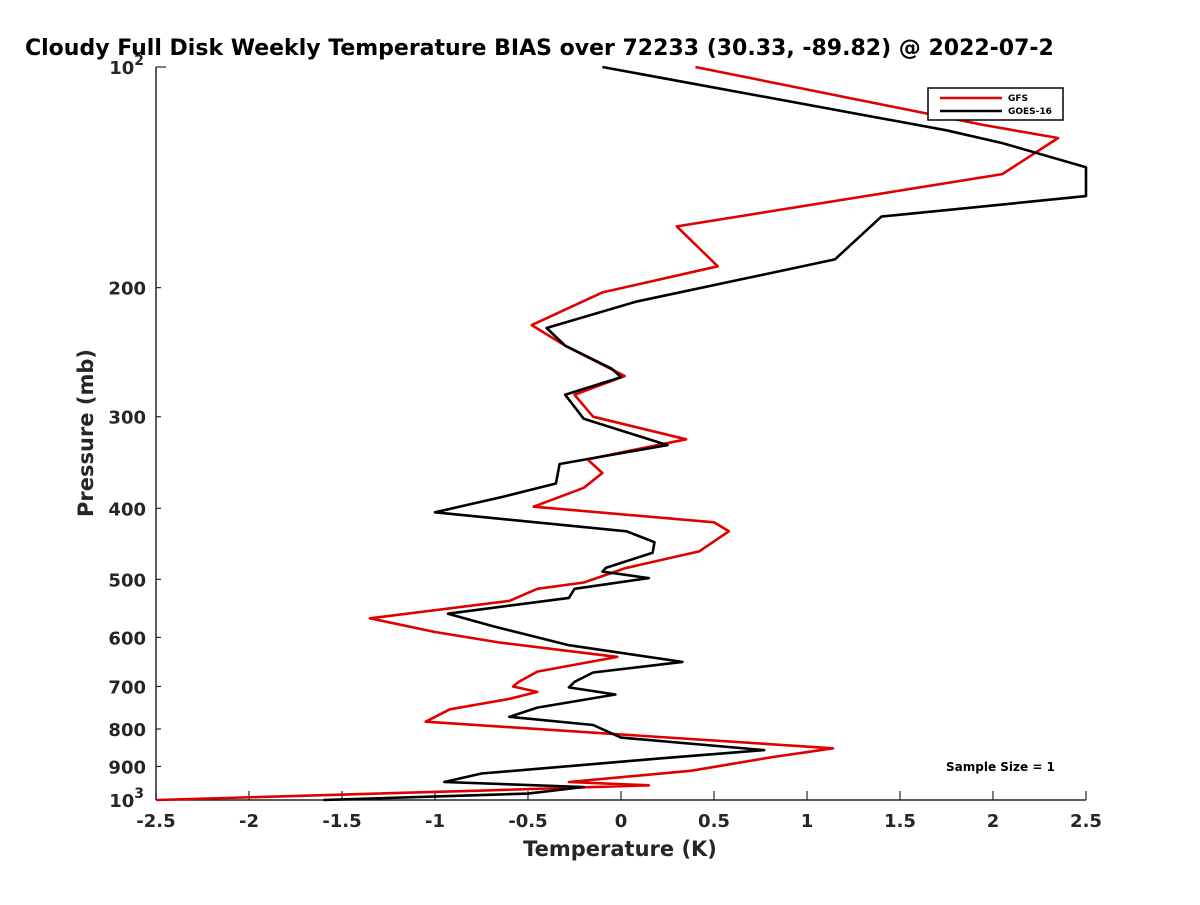  Describe the element at coordinates (127, 580) in the screenshot. I see `y-tick-label: 500` at that location.